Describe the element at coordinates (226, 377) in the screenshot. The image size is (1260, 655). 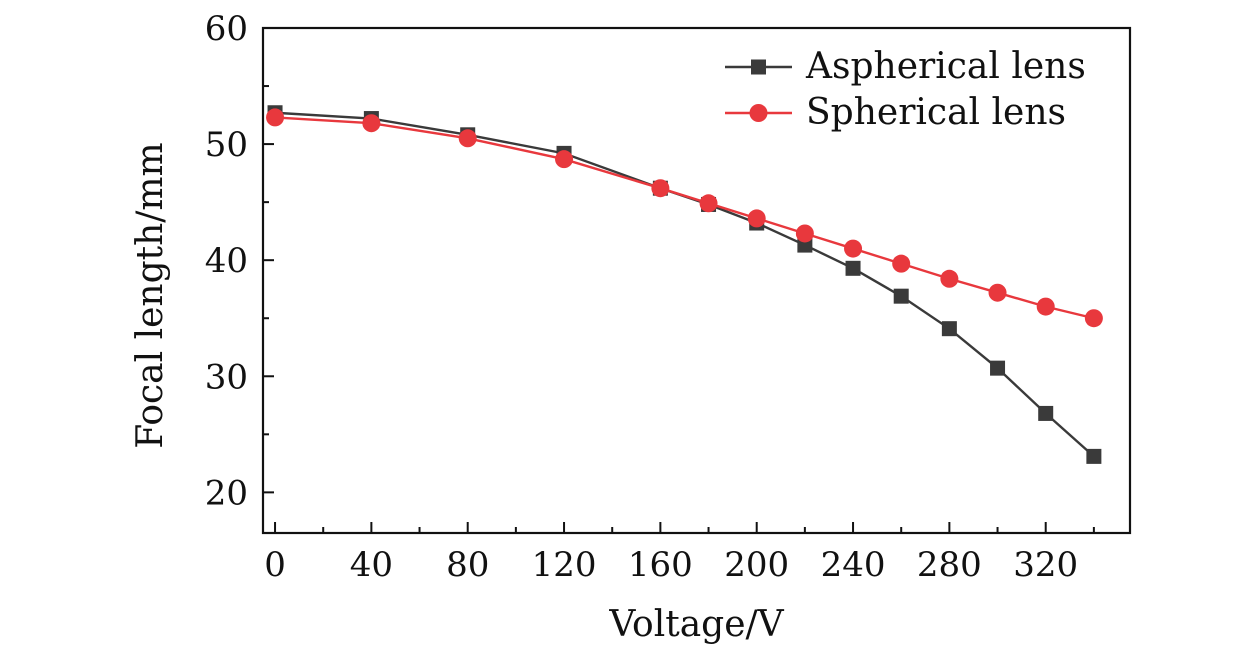
I see `y-tick-label: 30` at that location.